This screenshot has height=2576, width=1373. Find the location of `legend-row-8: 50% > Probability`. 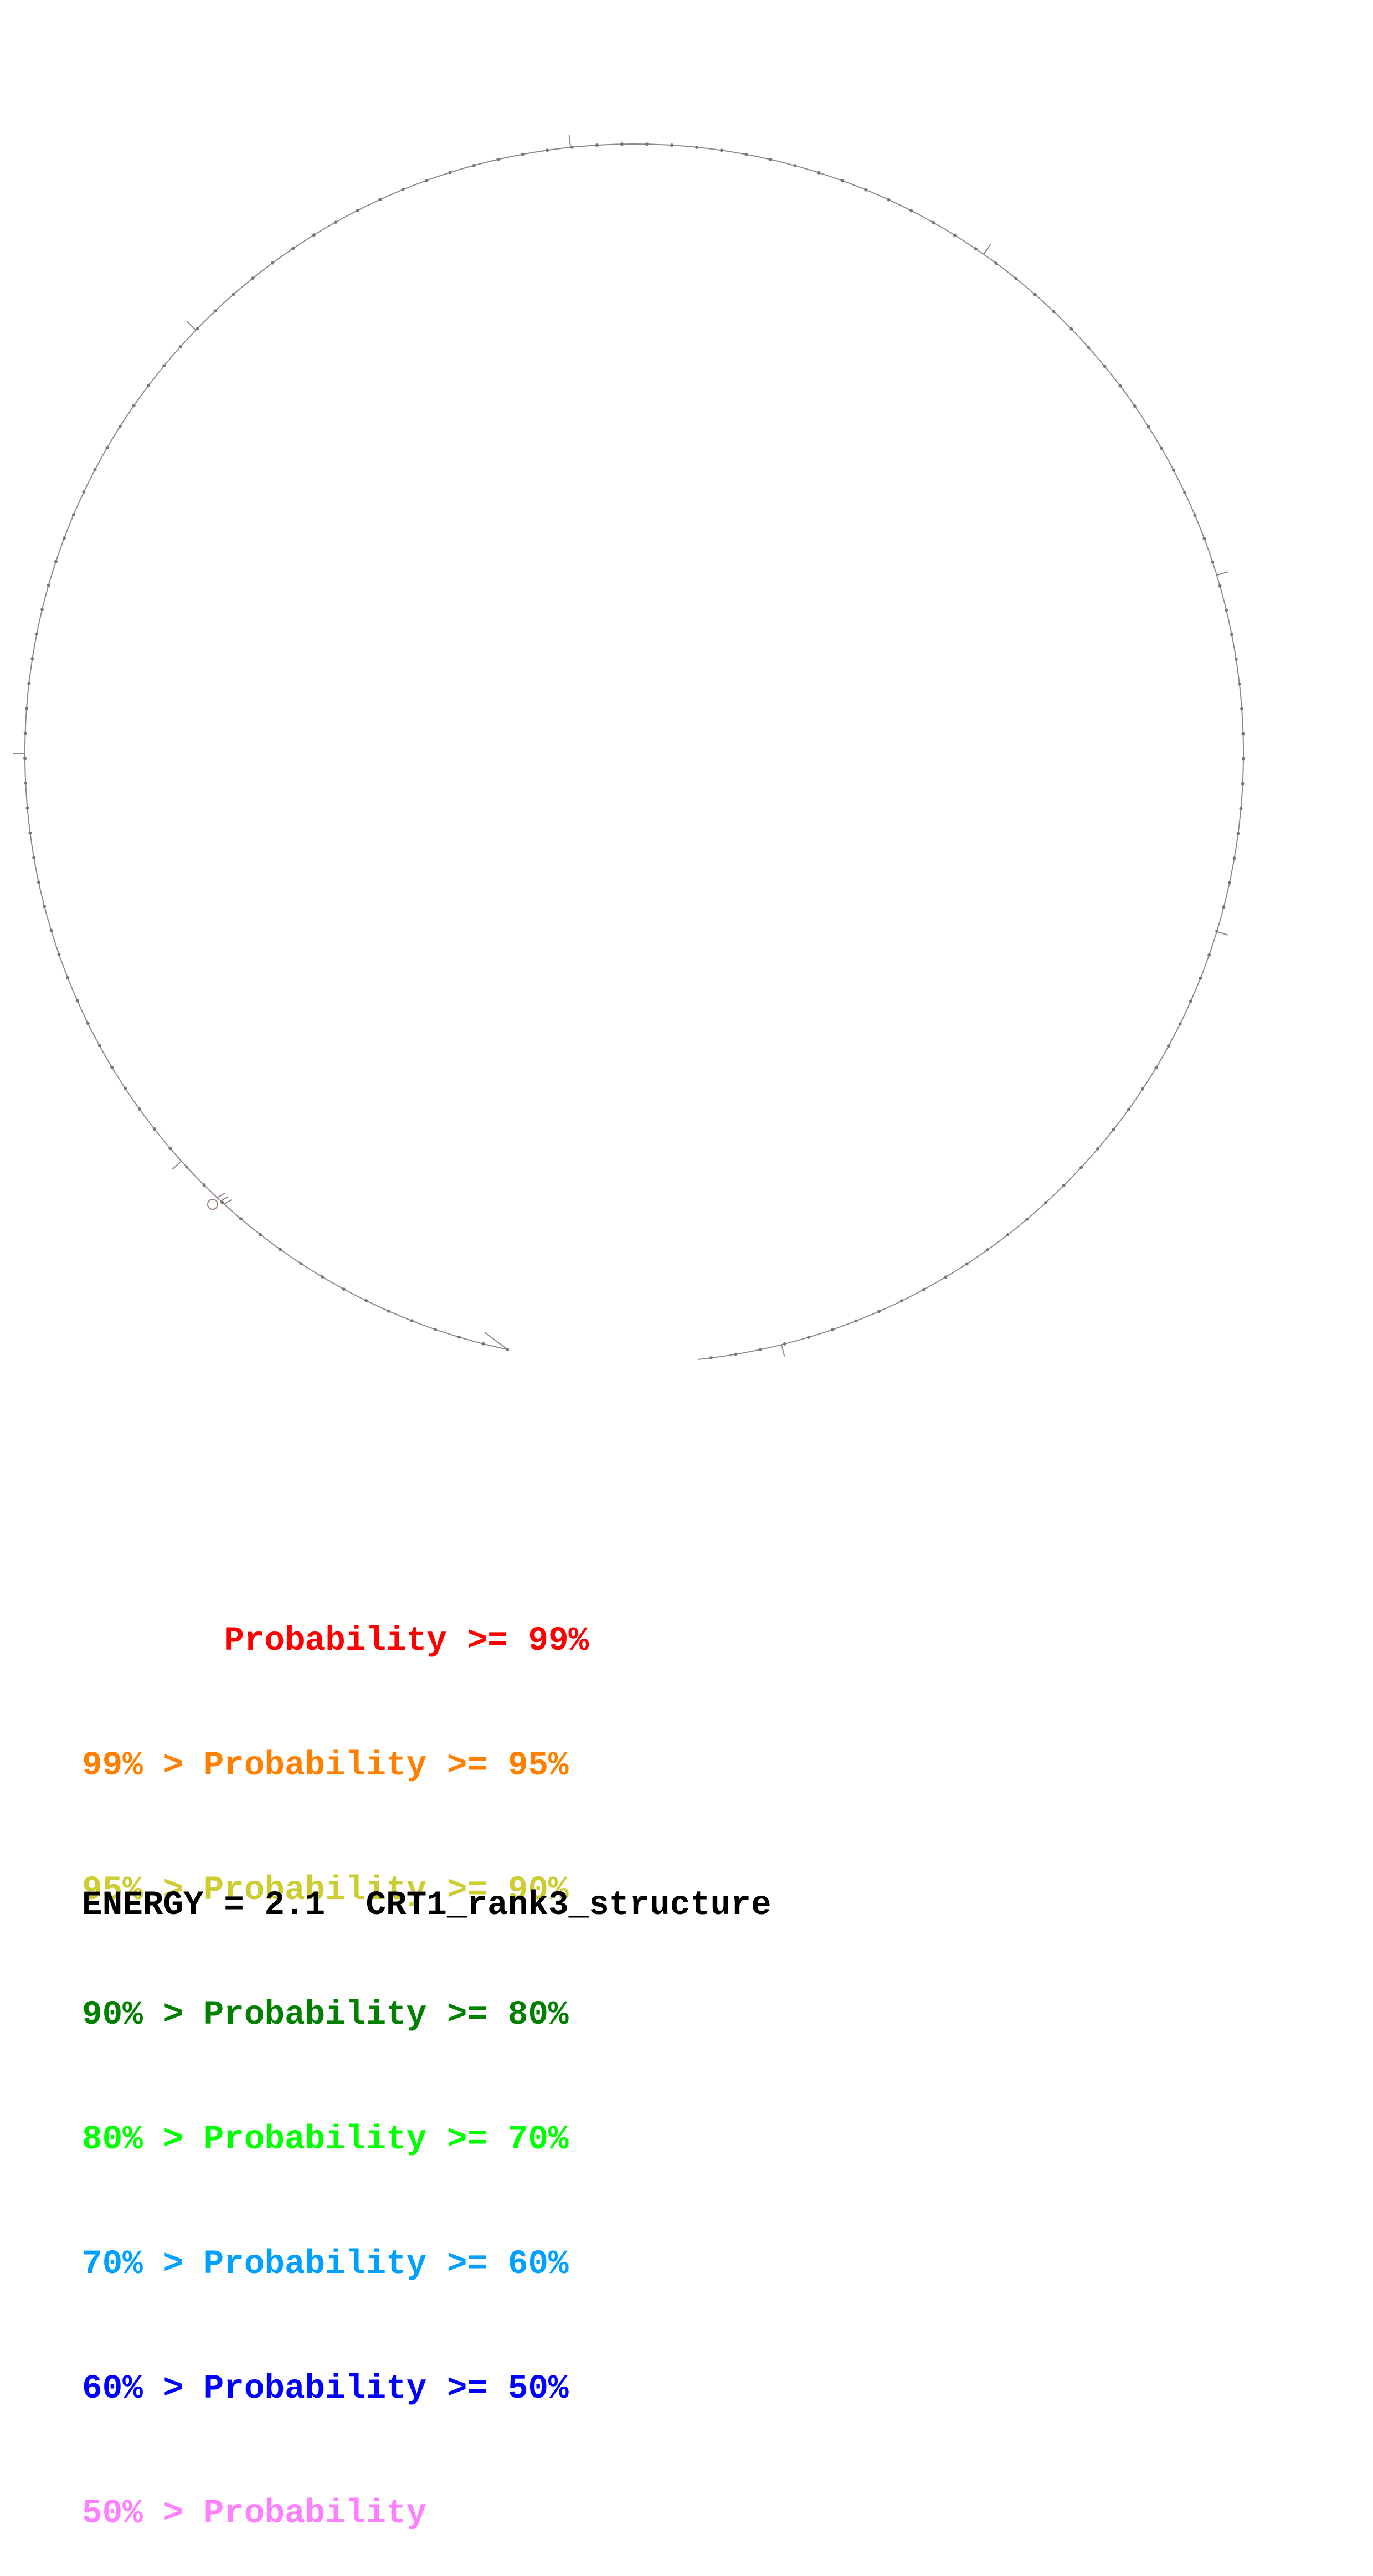

legend-row-8: 50% > Probability is located at coordinates (335, 2513).